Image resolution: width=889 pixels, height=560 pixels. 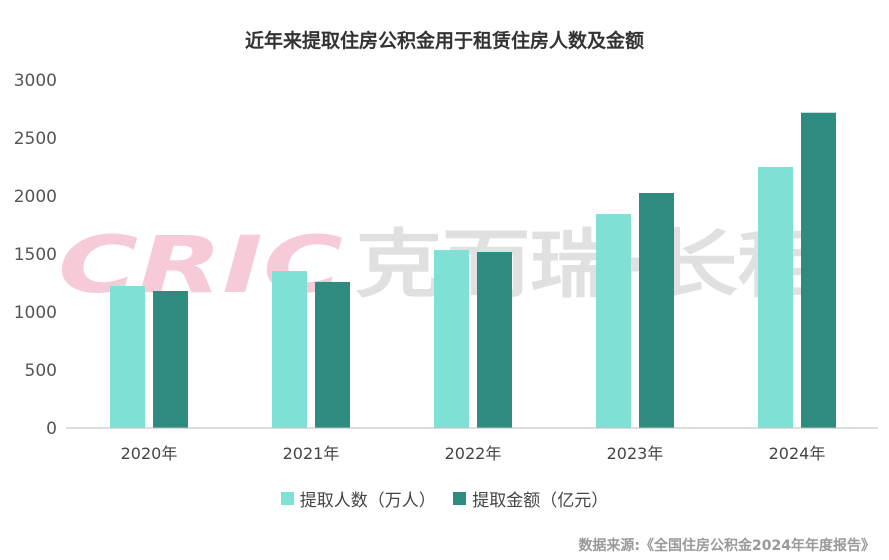 I want to click on legend-item-people: 提取人数（万人）, so click(x=358, y=498).